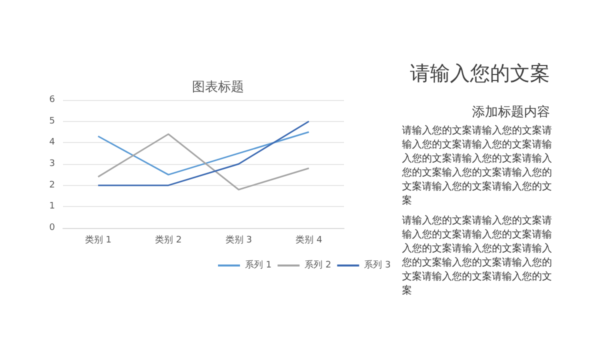  I want to click on chart-title: 图表标题, so click(218, 87).